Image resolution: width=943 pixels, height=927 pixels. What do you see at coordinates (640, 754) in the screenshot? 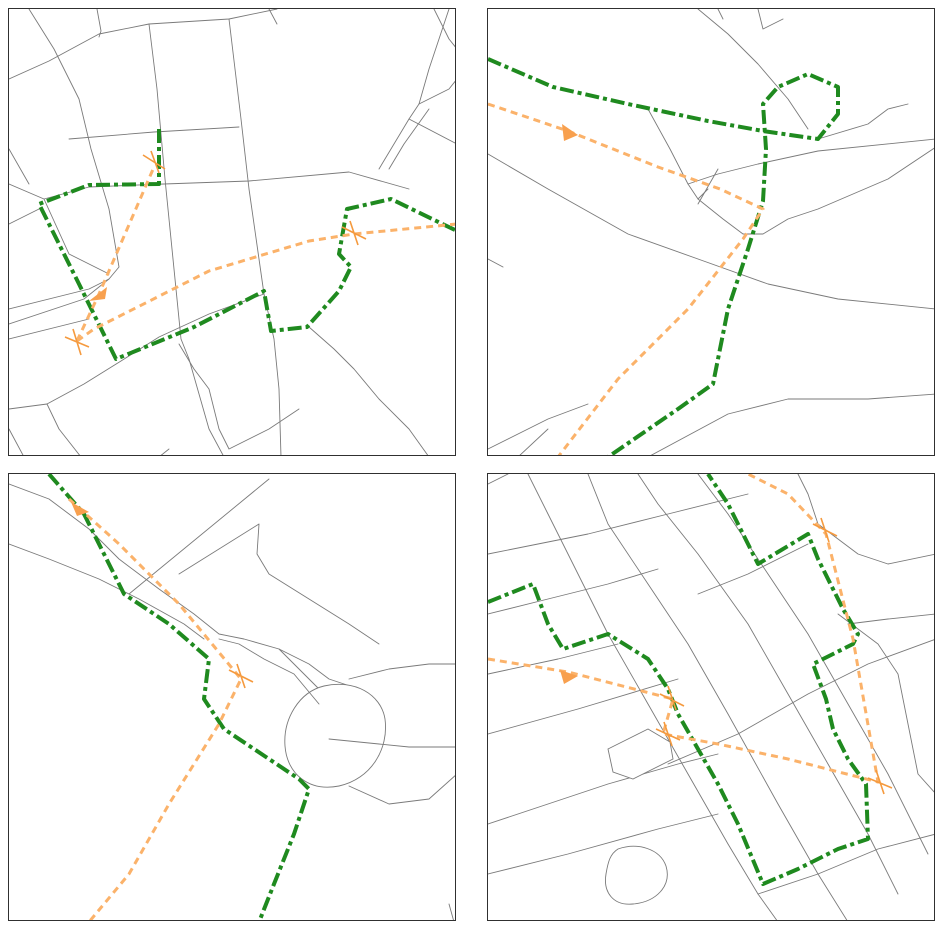
I see `building-block` at bounding box center [640, 754].